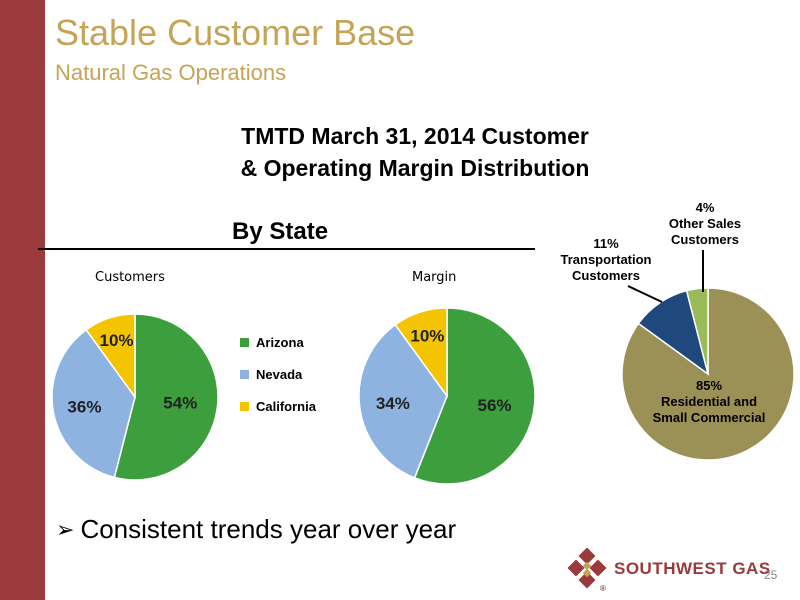 The image size is (800, 600). Describe the element at coordinates (692, 568) in the screenshot. I see `logo-text: SOUTHWEST GAS` at that location.